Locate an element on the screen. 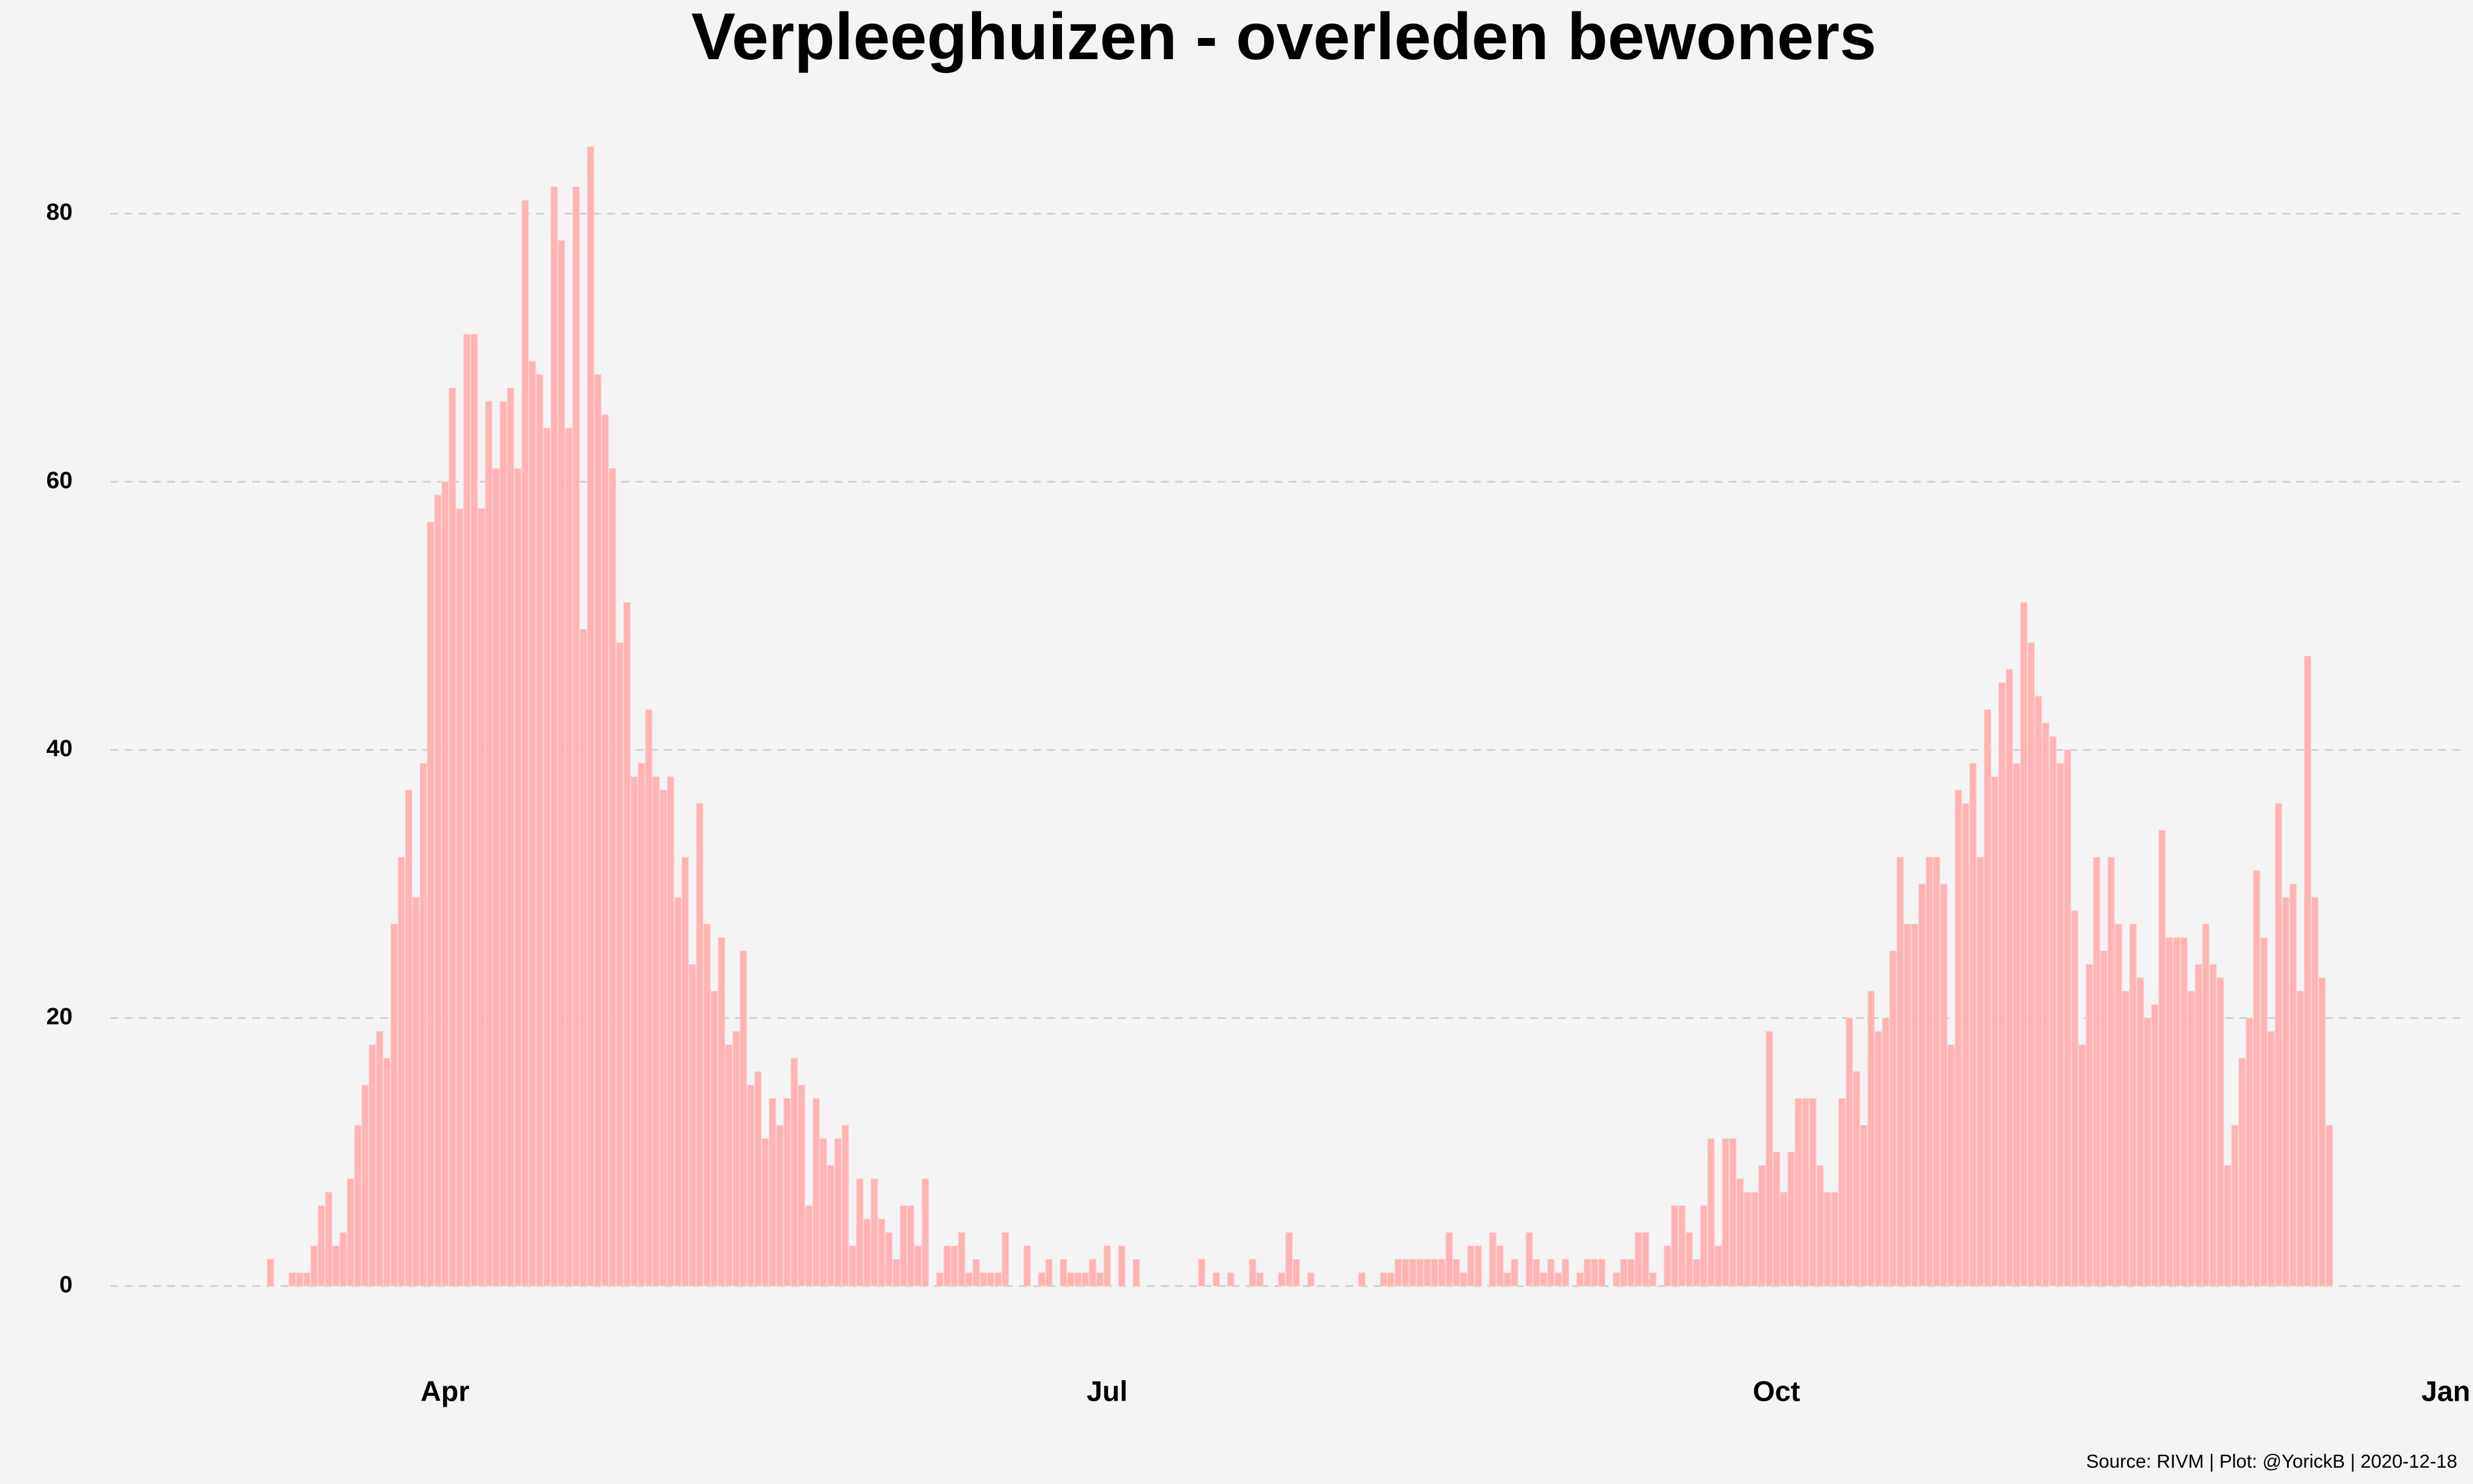 Image resolution: width=2473 pixels, height=1484 pixels. y-tick-label: 0 is located at coordinates (65, 1285).